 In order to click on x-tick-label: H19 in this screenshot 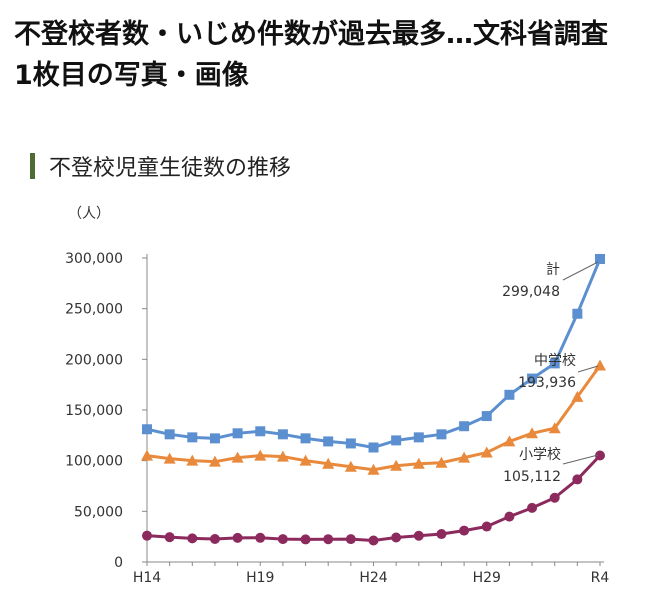, I will do `click(260, 578)`.